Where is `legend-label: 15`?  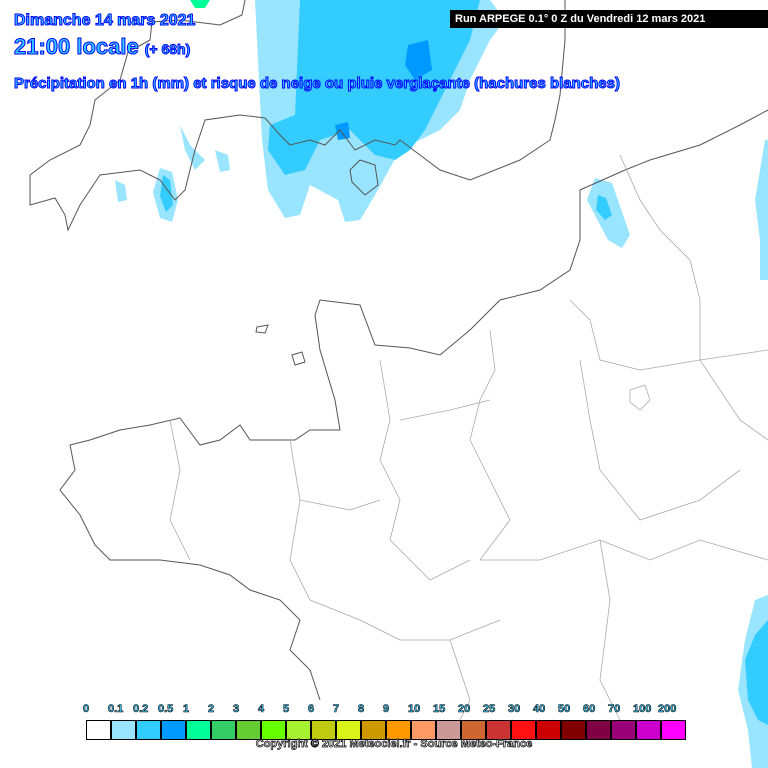
legend-label: 15 is located at coordinates (439, 709).